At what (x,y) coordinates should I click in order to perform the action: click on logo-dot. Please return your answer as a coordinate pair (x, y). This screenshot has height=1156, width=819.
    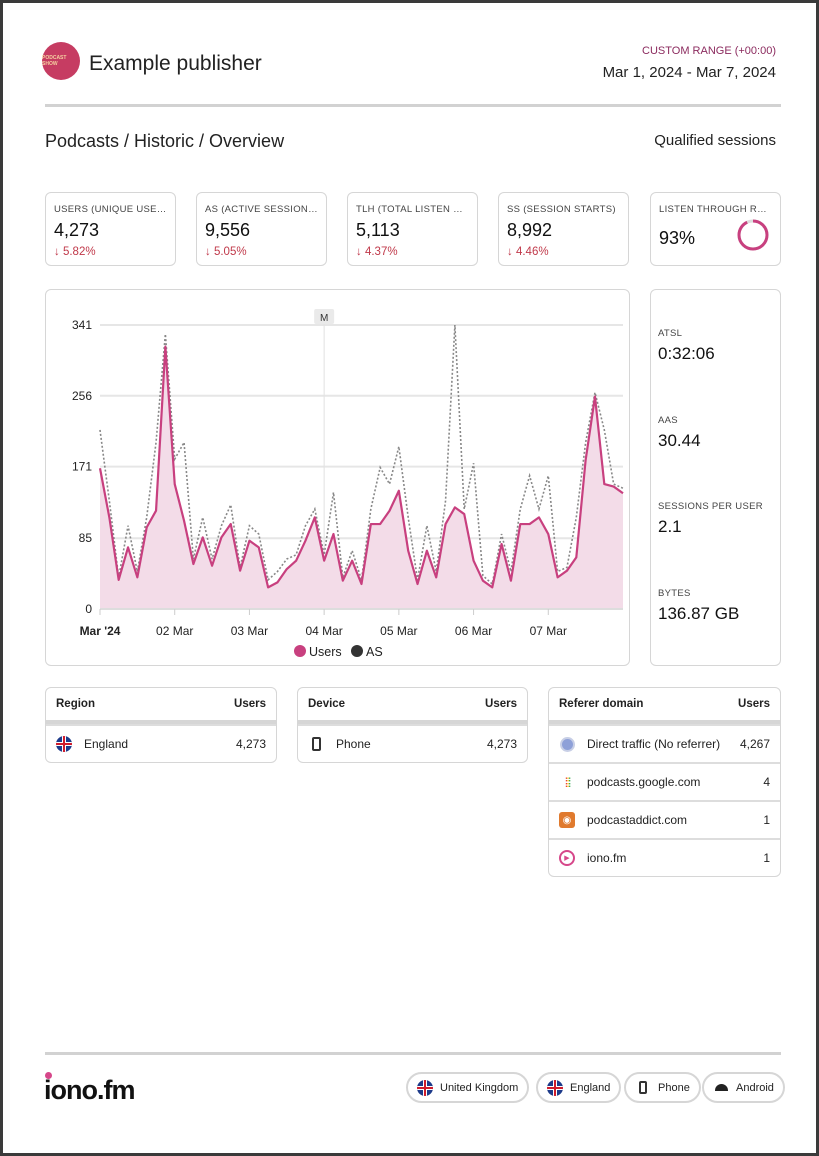
    Looking at the image, I should click on (48, 1075).